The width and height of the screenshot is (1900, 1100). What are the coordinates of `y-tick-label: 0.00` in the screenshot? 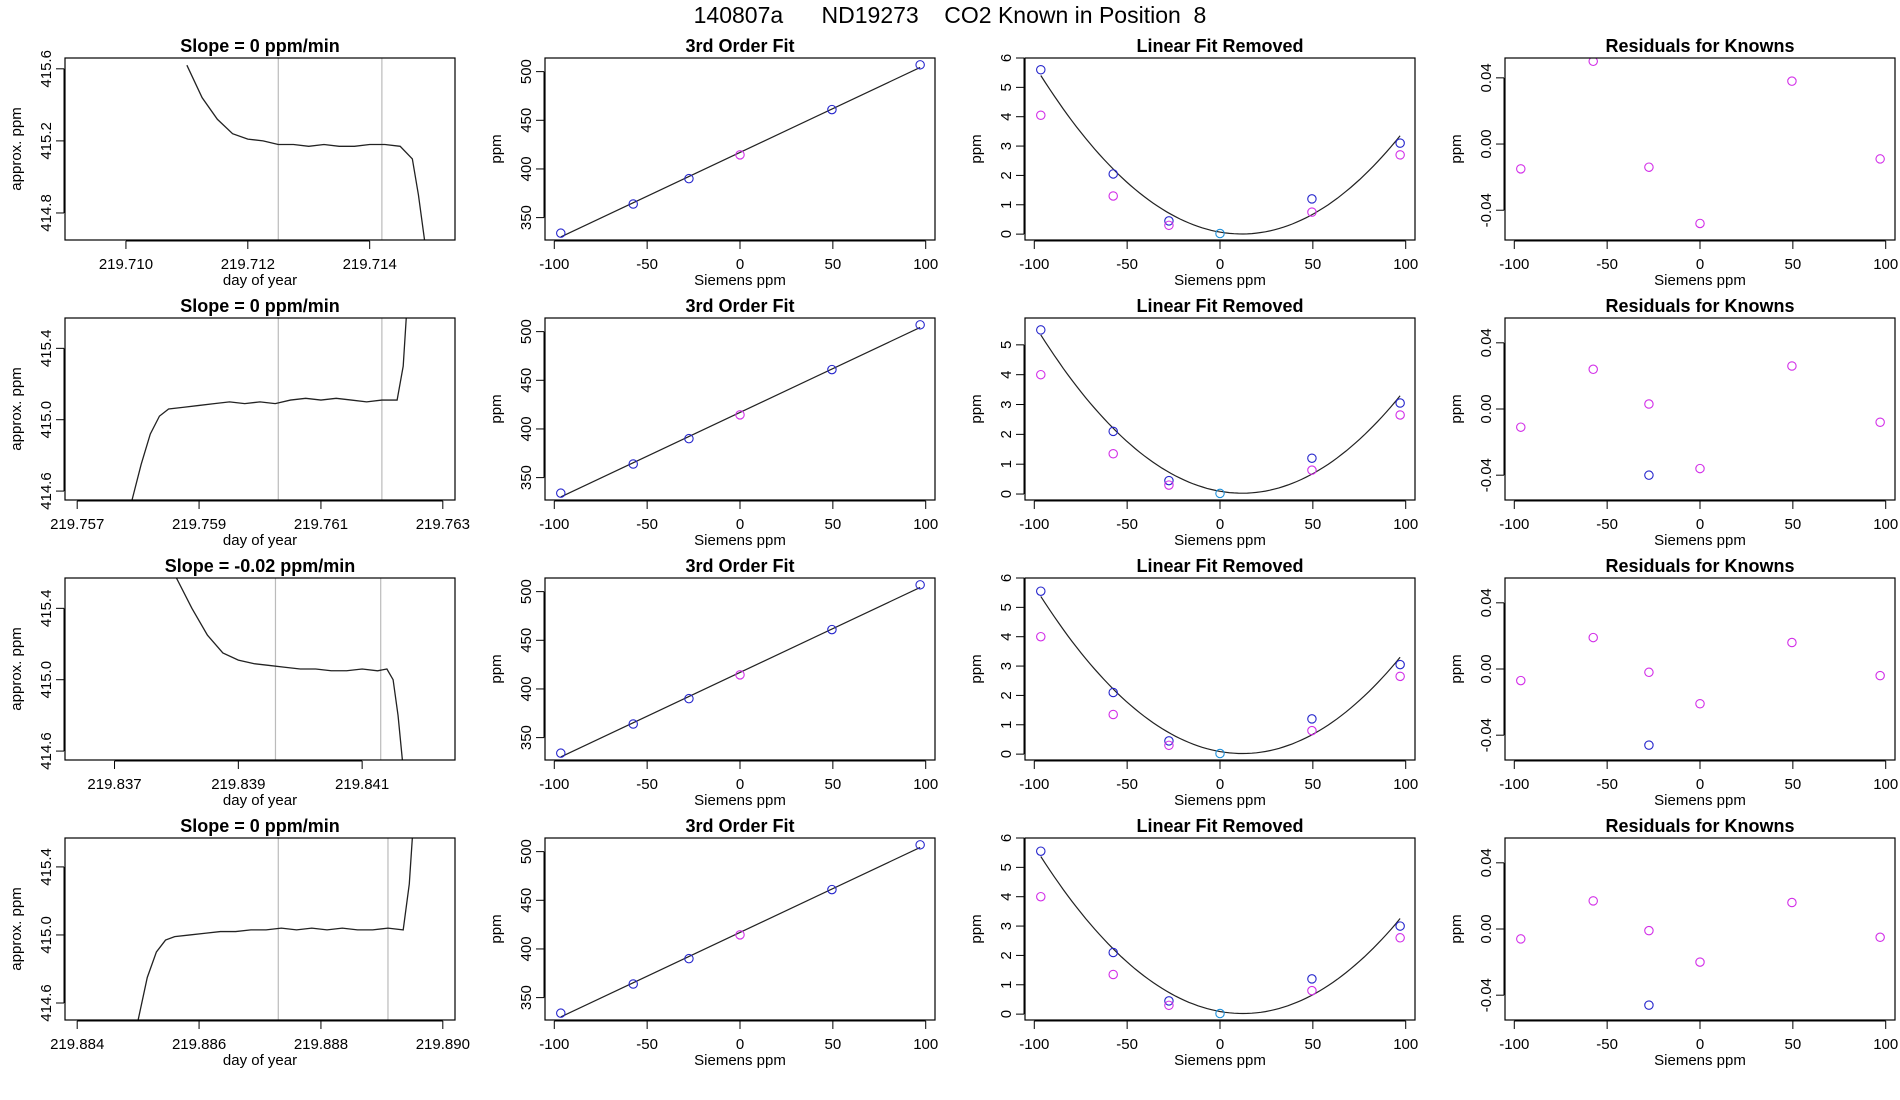 It's located at (1486, 928).